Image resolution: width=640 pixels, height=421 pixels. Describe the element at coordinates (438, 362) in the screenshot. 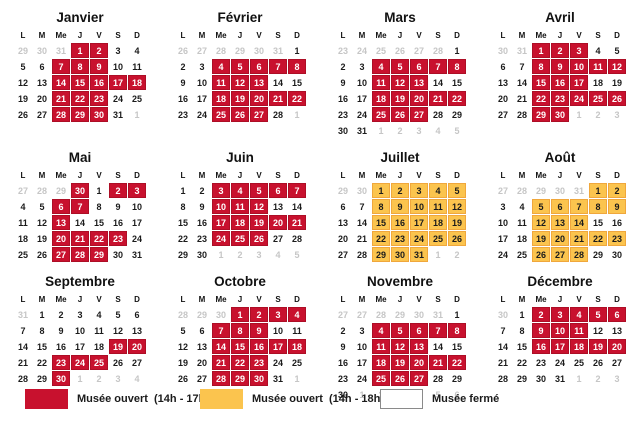

I see `day-cell: 21` at that location.